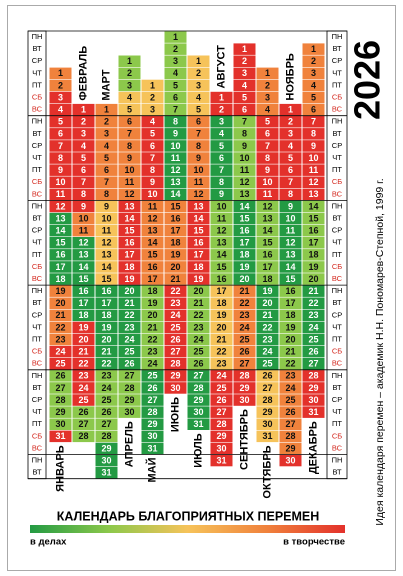 The image size is (403, 576). I want to click on month-name: МАРТ, so click(106, 84).